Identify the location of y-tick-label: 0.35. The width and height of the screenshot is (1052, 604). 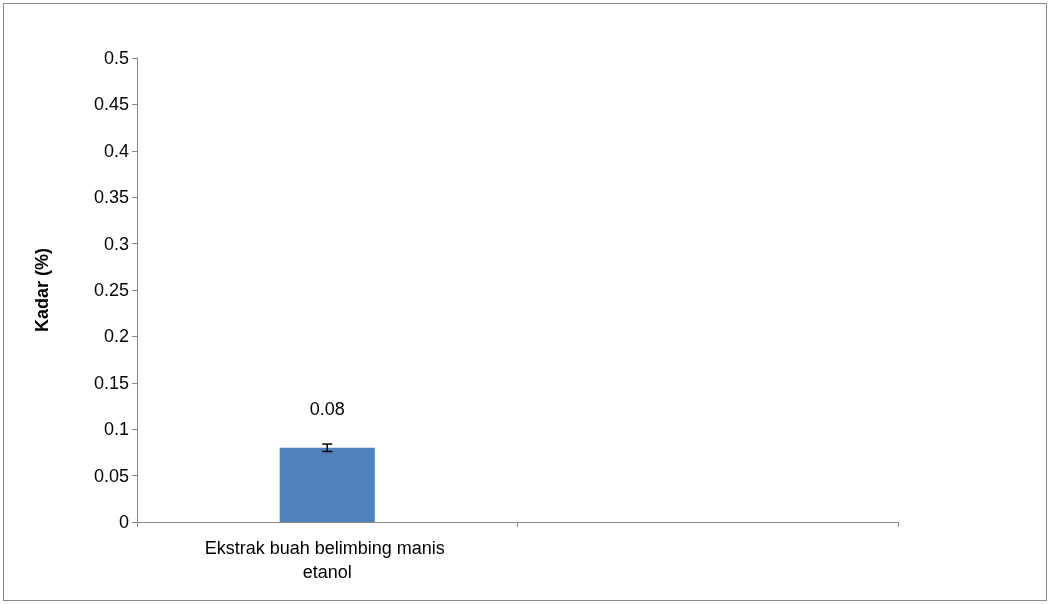
(111, 197).